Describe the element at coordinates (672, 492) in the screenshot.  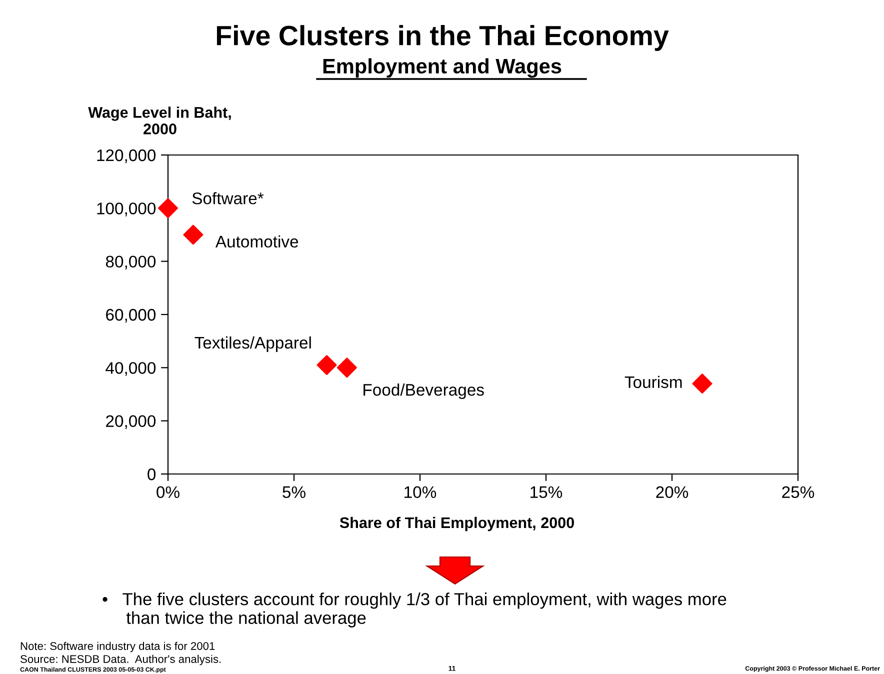
I see `x-tick-label: 20%` at that location.